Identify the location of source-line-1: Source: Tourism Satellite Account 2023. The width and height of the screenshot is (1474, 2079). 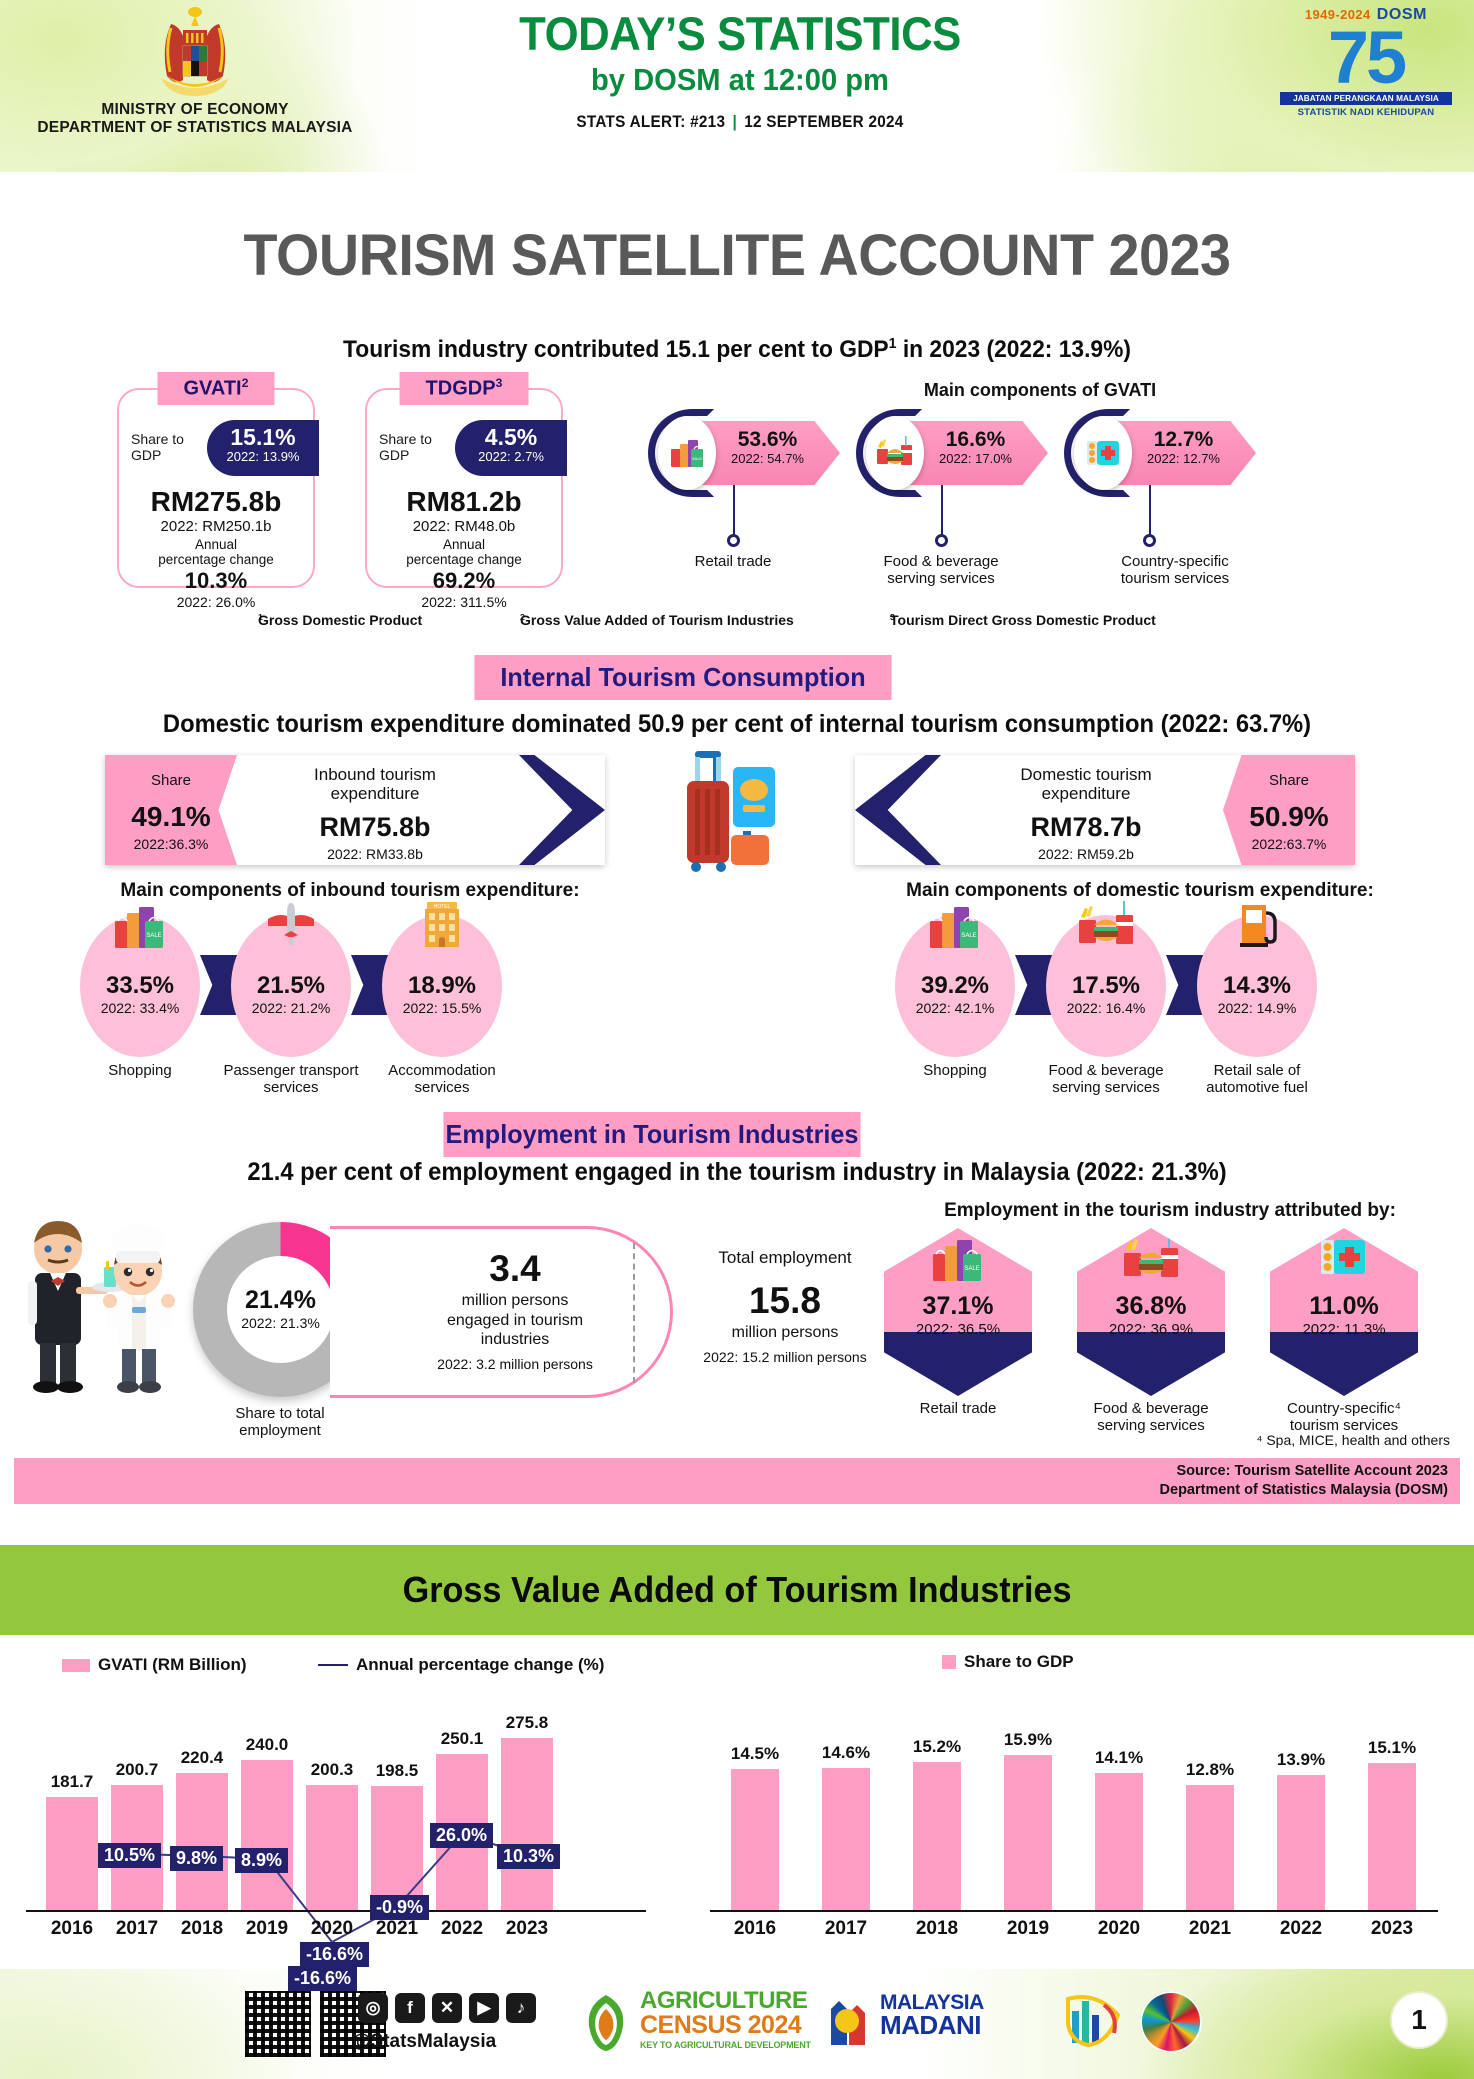
(1312, 1471).